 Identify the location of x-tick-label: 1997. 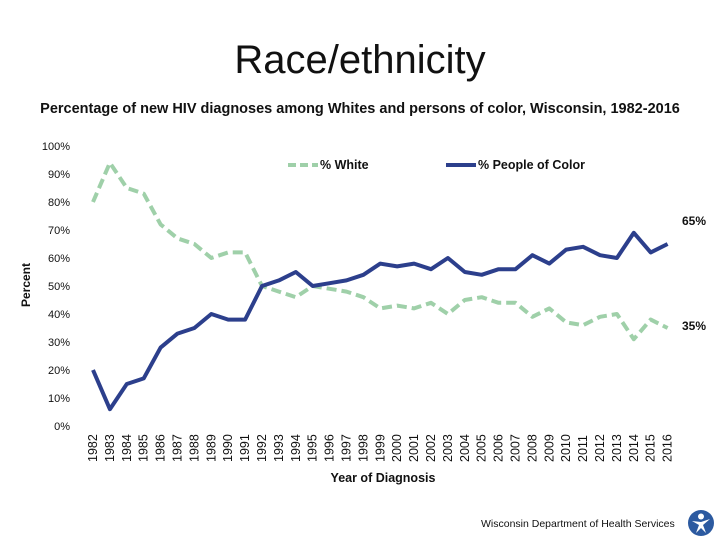
(347, 448).